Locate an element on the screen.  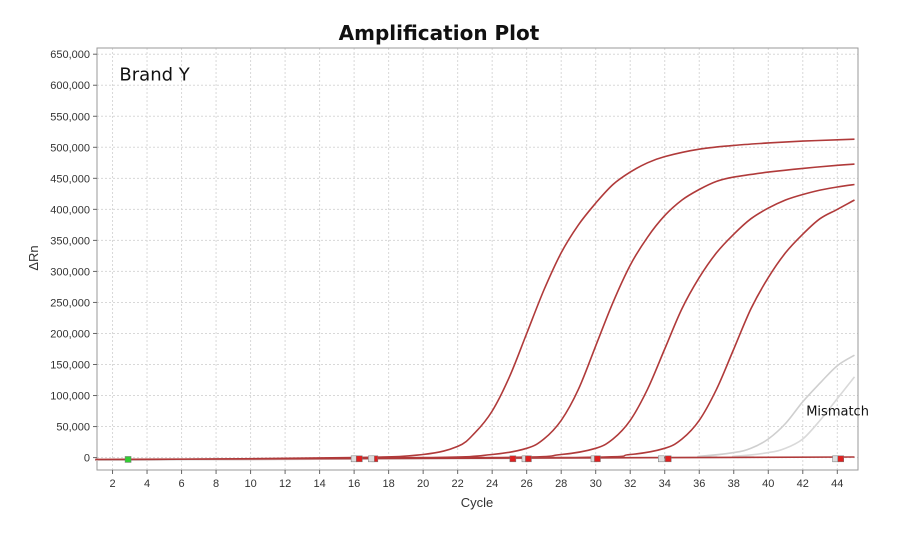
y-tick-label: 550,000 is located at coordinates (70, 117).